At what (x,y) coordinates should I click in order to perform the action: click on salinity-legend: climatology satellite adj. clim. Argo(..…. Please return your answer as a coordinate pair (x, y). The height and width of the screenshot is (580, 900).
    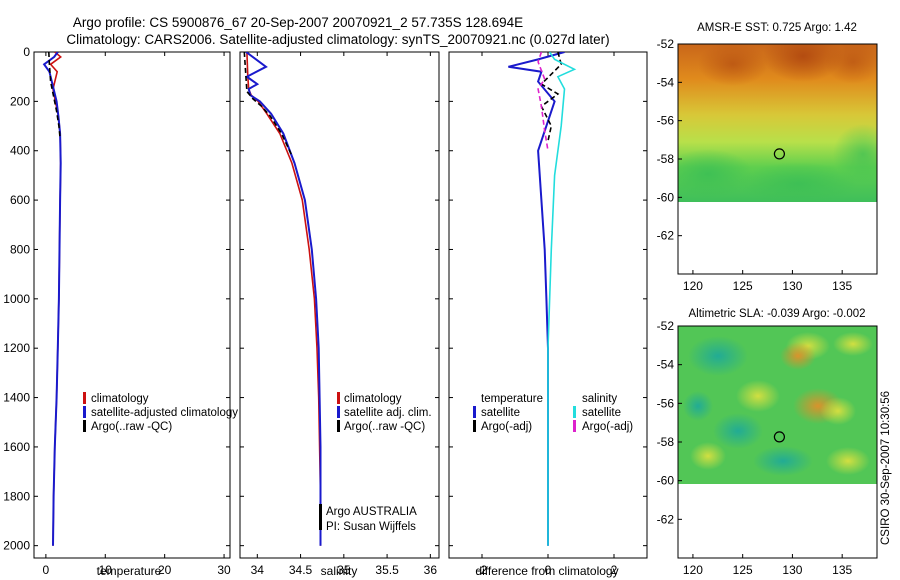
    Looking at the image, I should click on (384, 412).